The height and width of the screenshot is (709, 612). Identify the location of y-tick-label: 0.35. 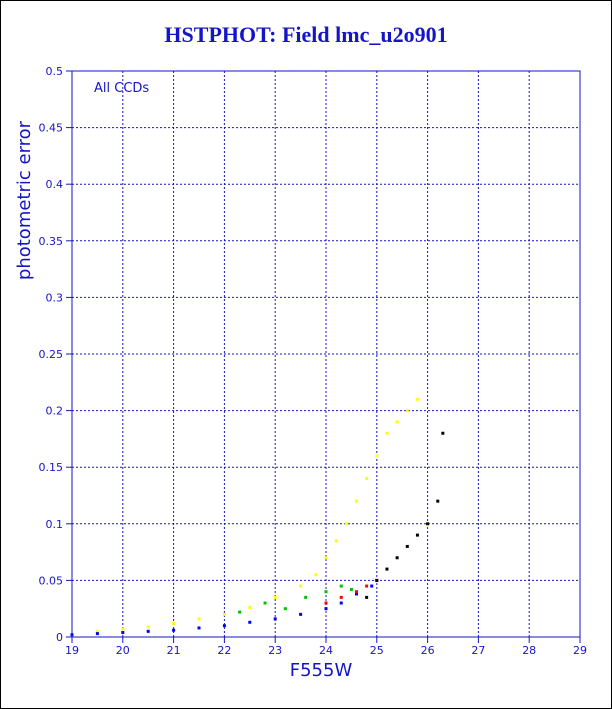
(51, 241).